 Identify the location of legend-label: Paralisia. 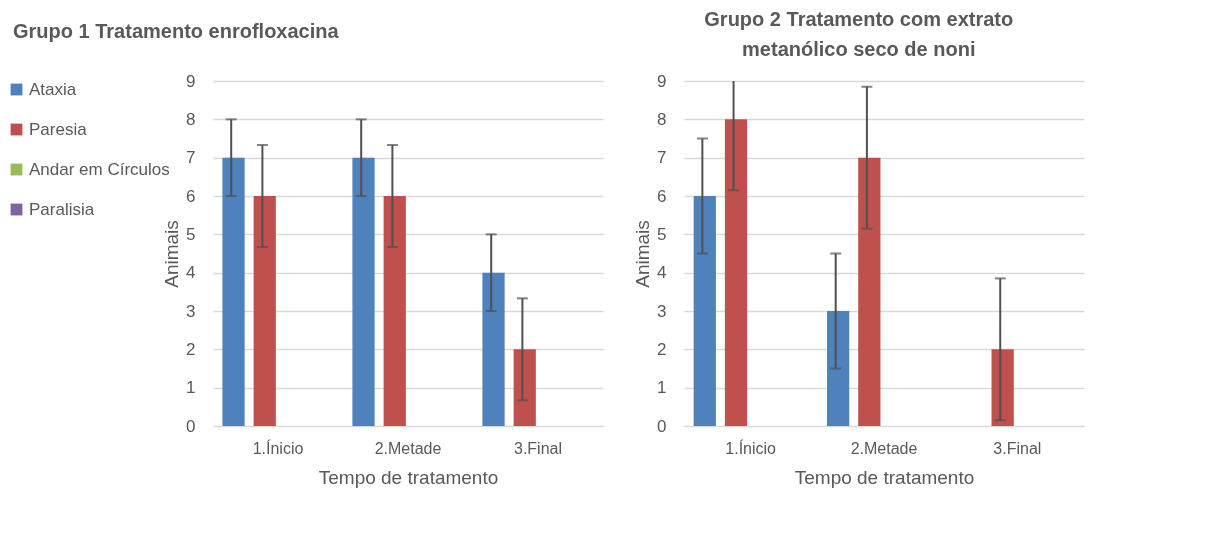
(62, 209).